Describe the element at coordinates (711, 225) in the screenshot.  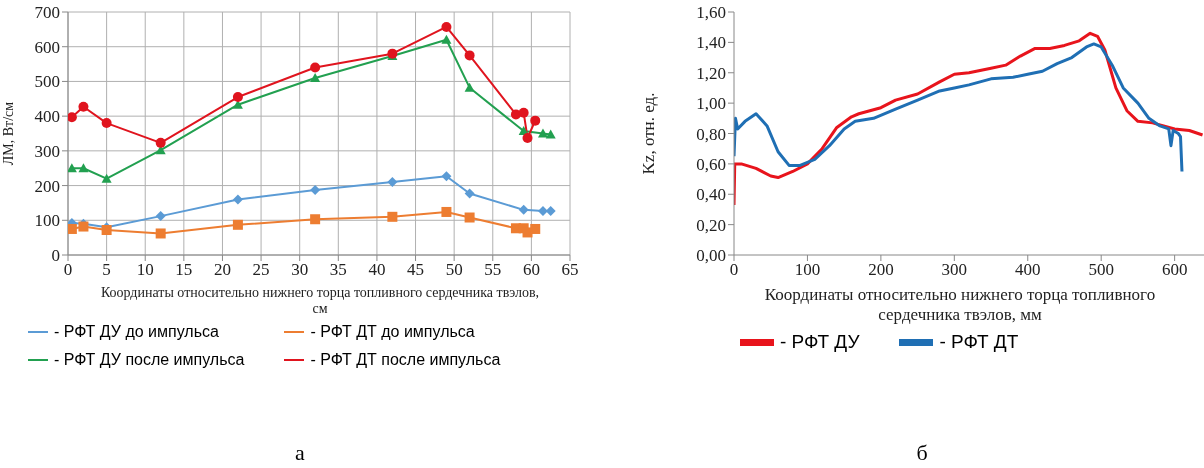
I see `y-tick-label: 0,20` at that location.